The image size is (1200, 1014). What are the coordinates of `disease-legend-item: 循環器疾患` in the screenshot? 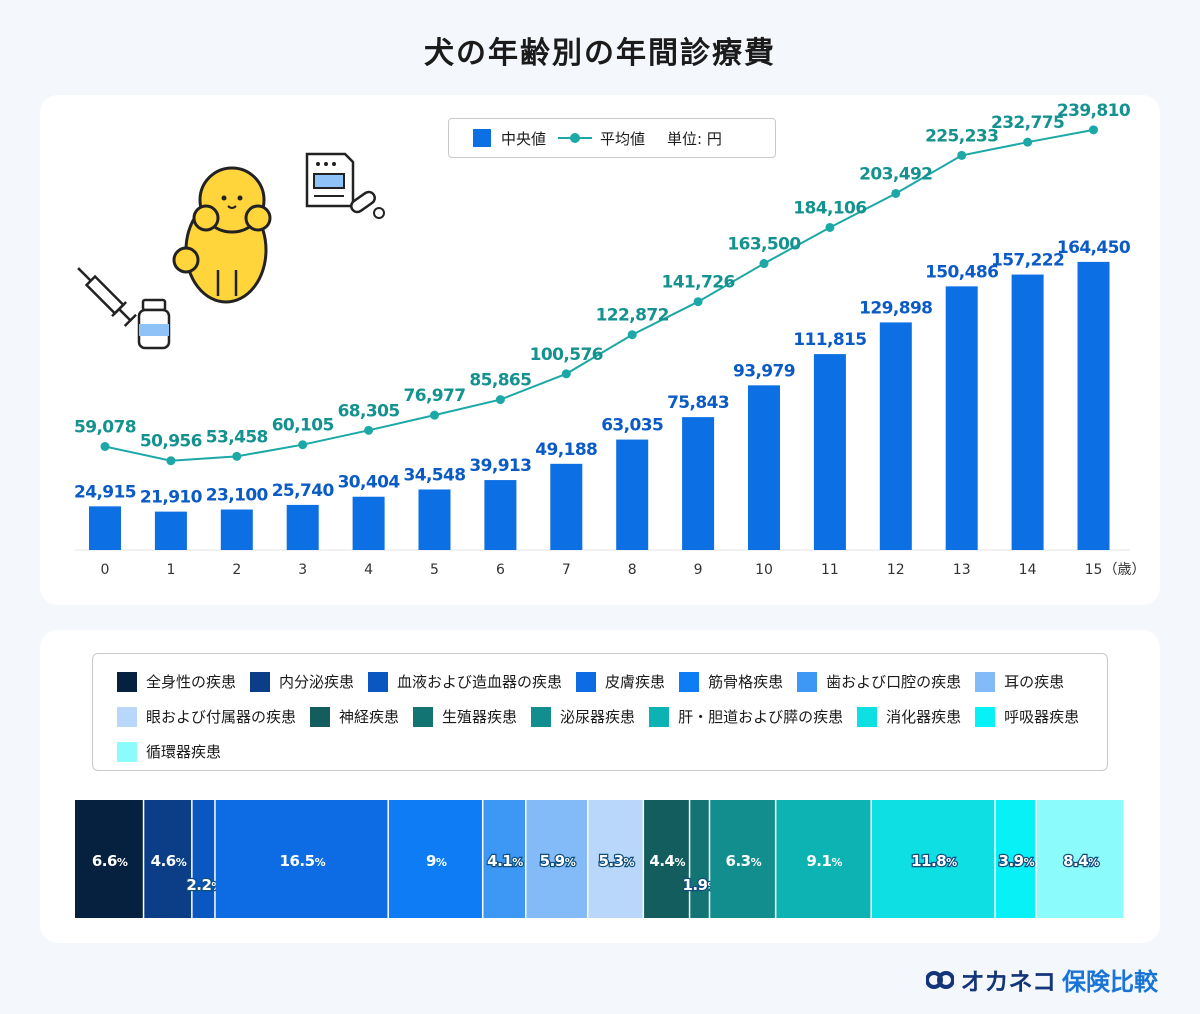 It's located at (169, 751).